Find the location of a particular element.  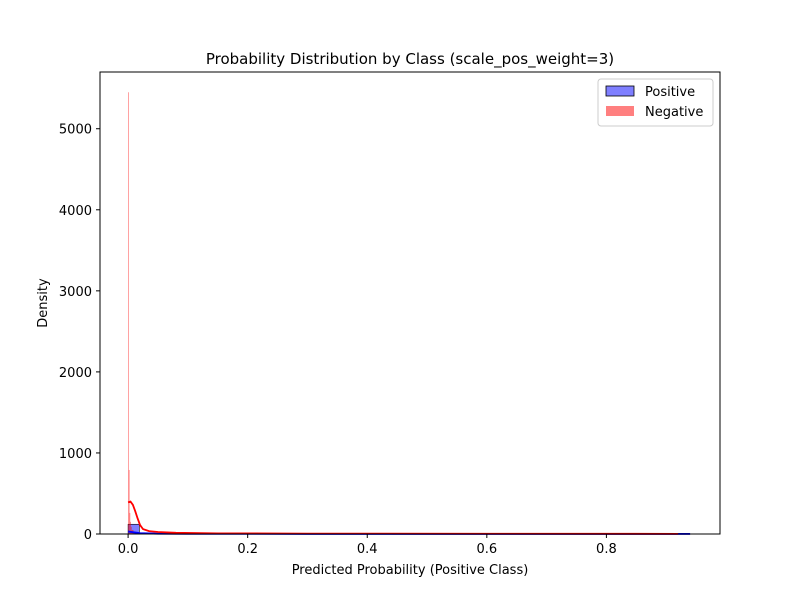

kde-line-negative is located at coordinates (403, 517).